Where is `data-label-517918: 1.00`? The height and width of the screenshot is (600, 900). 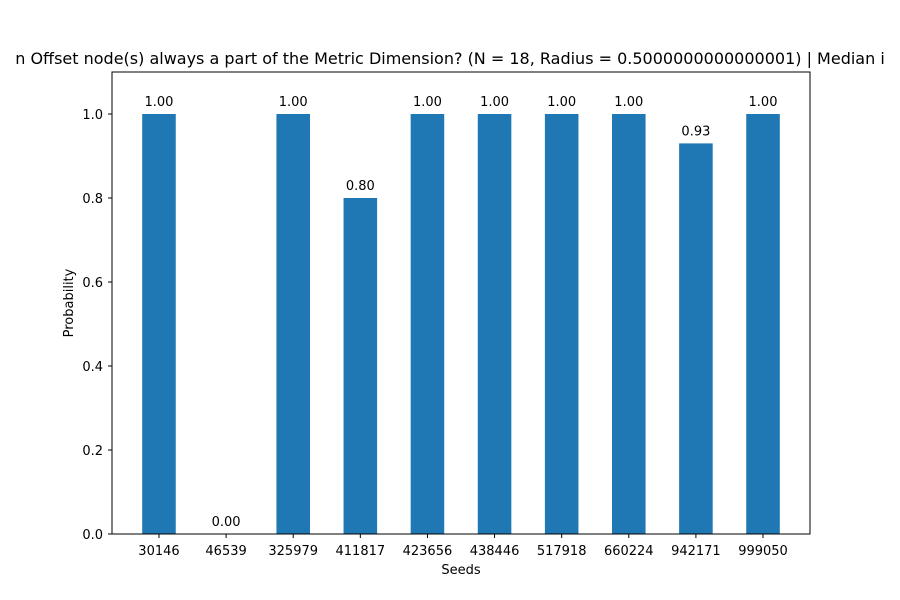
data-label-517918: 1.00 is located at coordinates (561, 102).